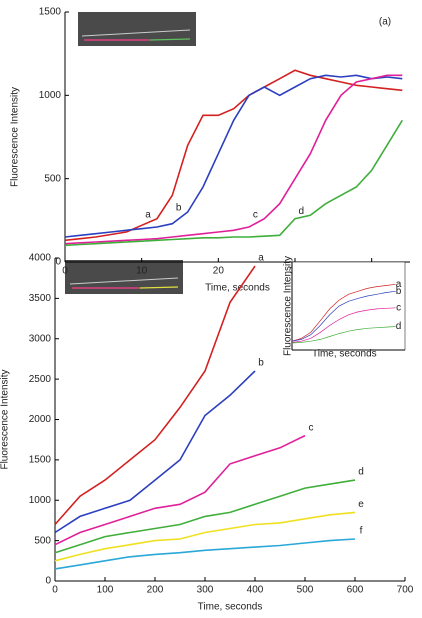 This screenshot has width=422, height=618. I want to click on series-label: e, so click(361, 504).